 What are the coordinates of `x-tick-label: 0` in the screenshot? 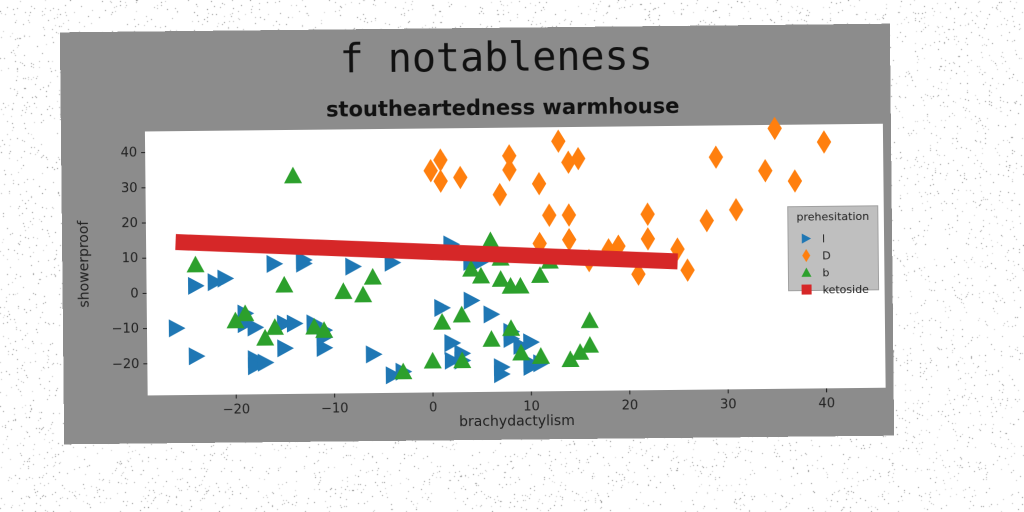 It's located at (433, 407).